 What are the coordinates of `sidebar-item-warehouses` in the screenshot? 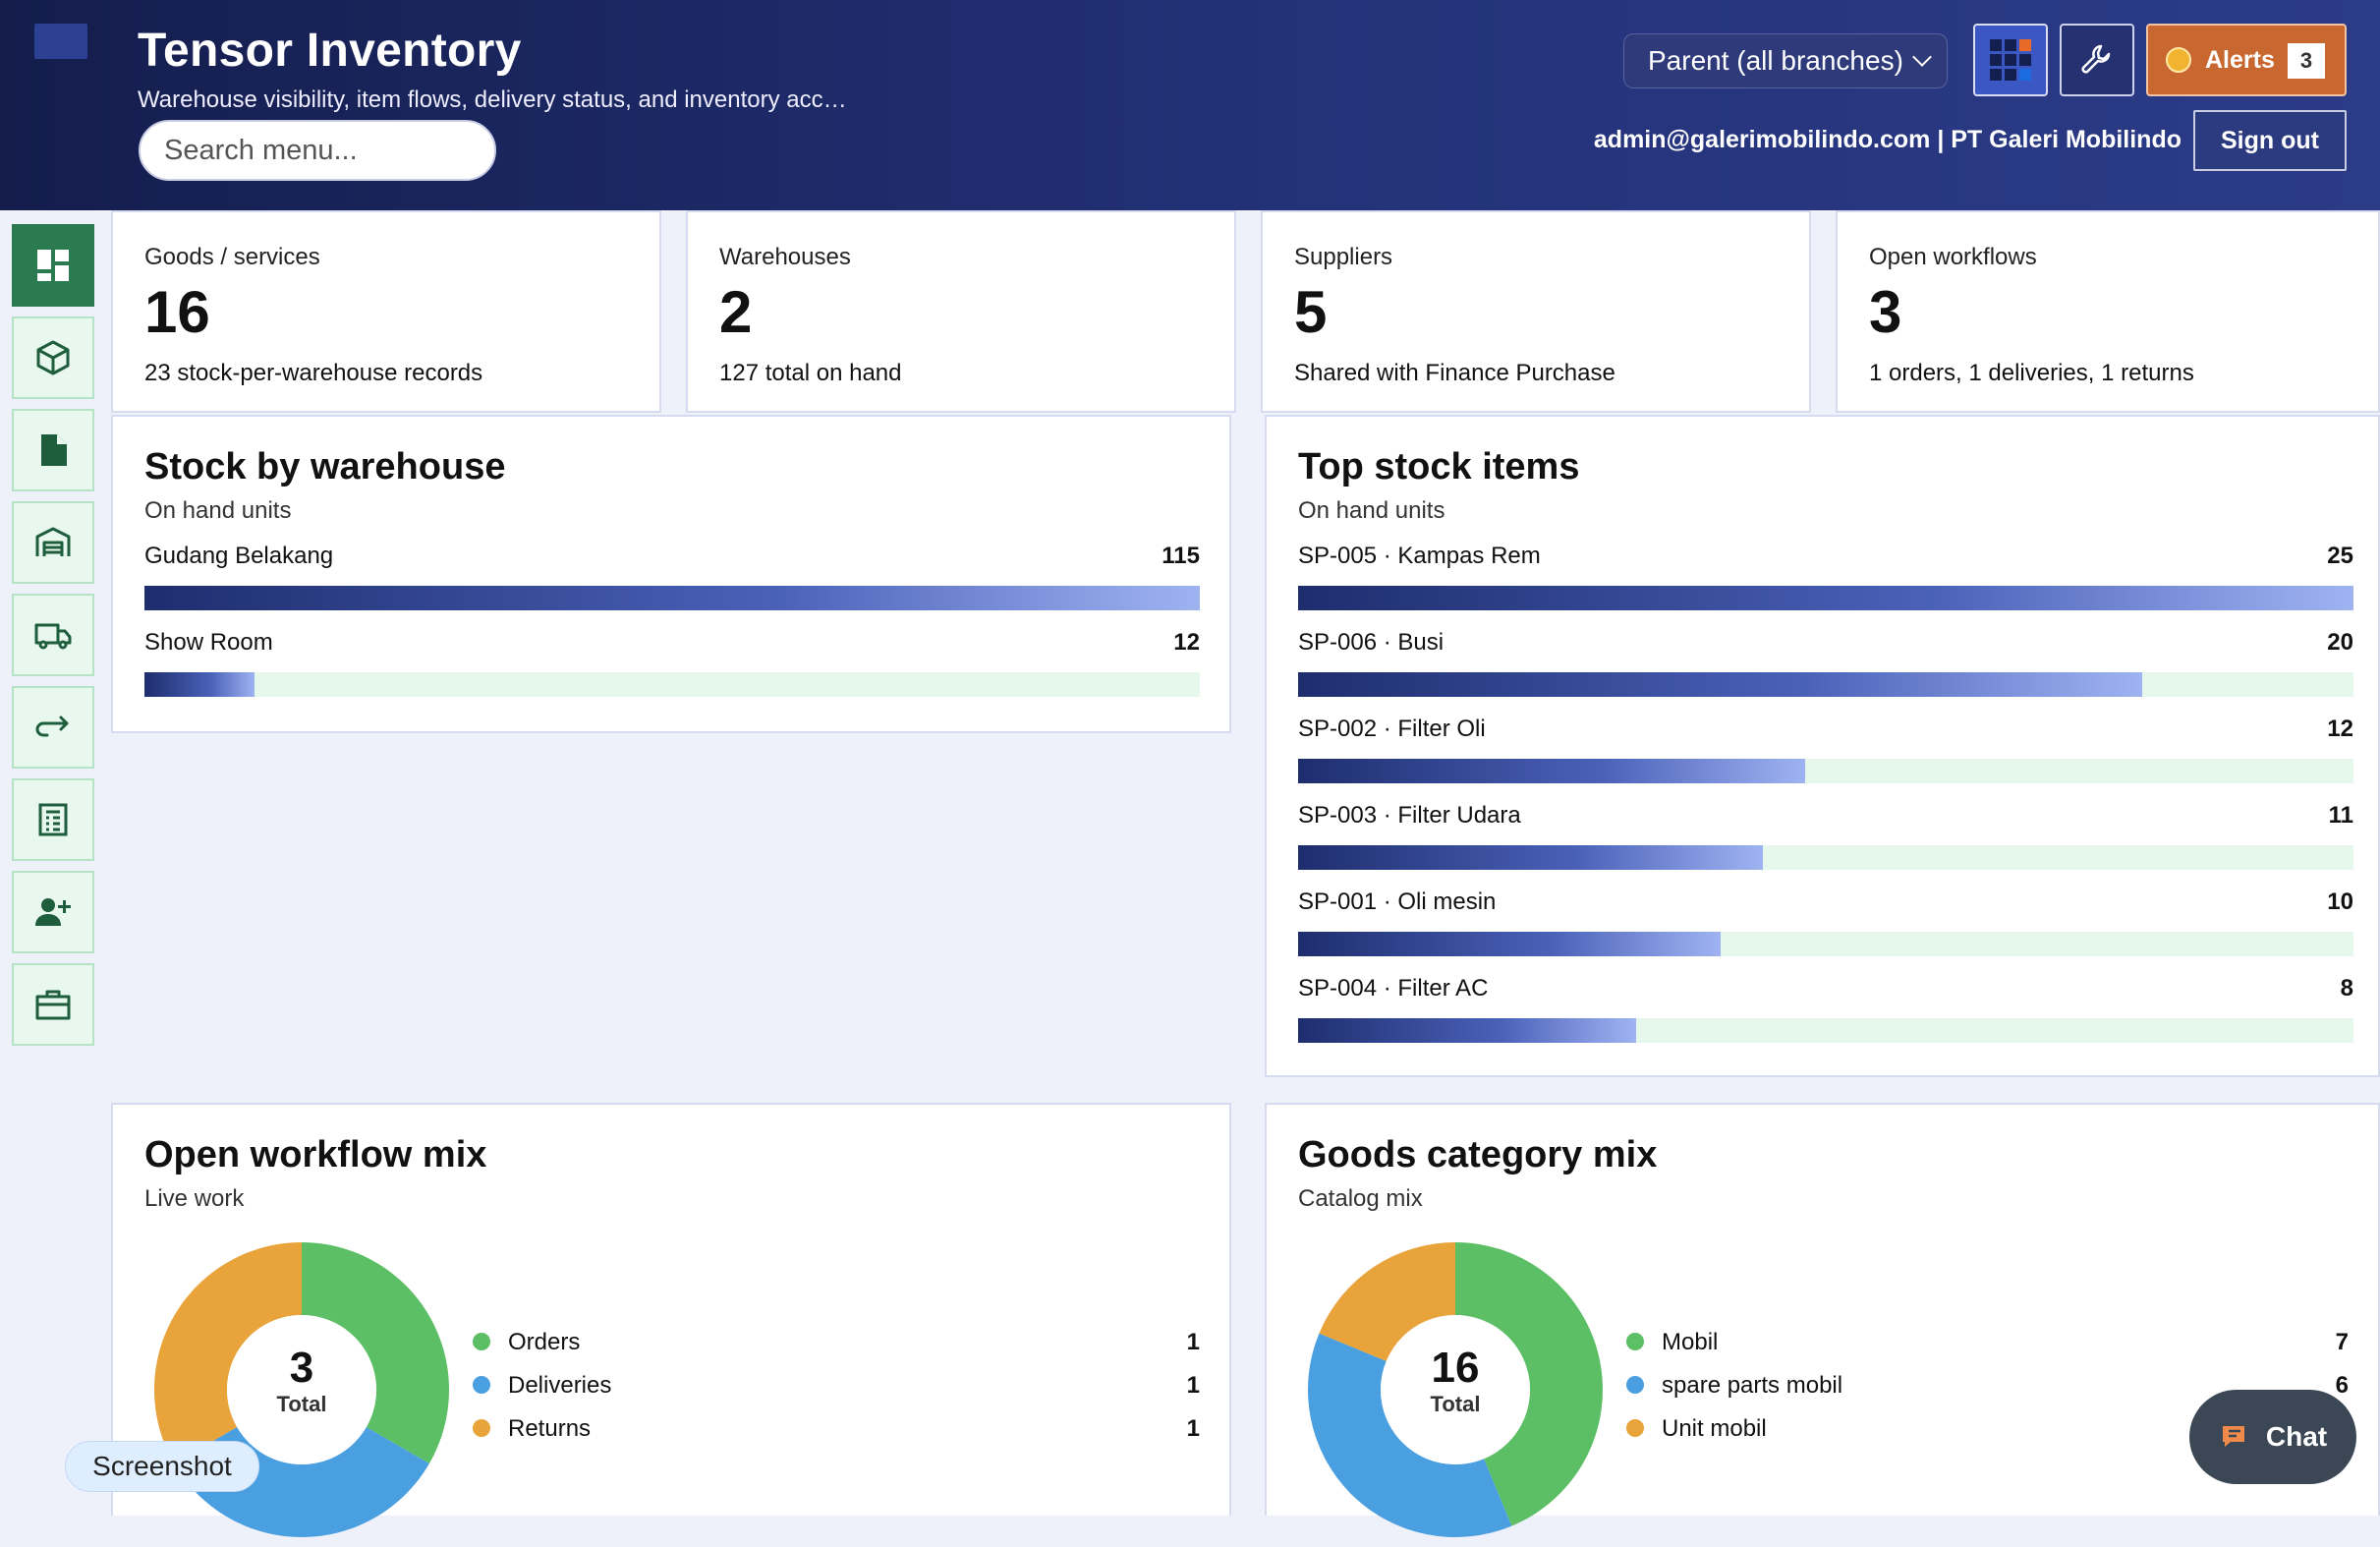 It's located at (53, 542).